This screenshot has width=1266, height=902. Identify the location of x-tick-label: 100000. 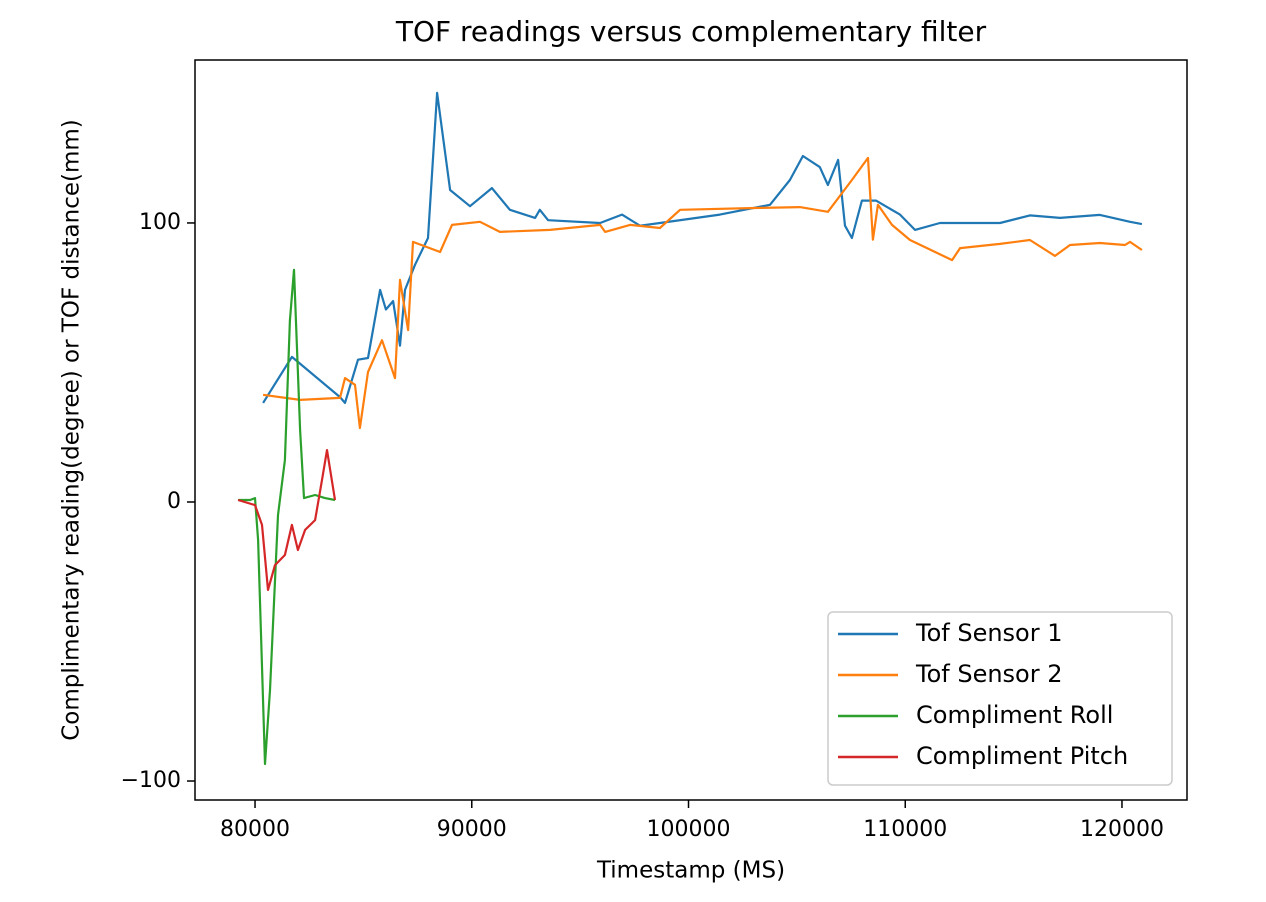
(689, 829).